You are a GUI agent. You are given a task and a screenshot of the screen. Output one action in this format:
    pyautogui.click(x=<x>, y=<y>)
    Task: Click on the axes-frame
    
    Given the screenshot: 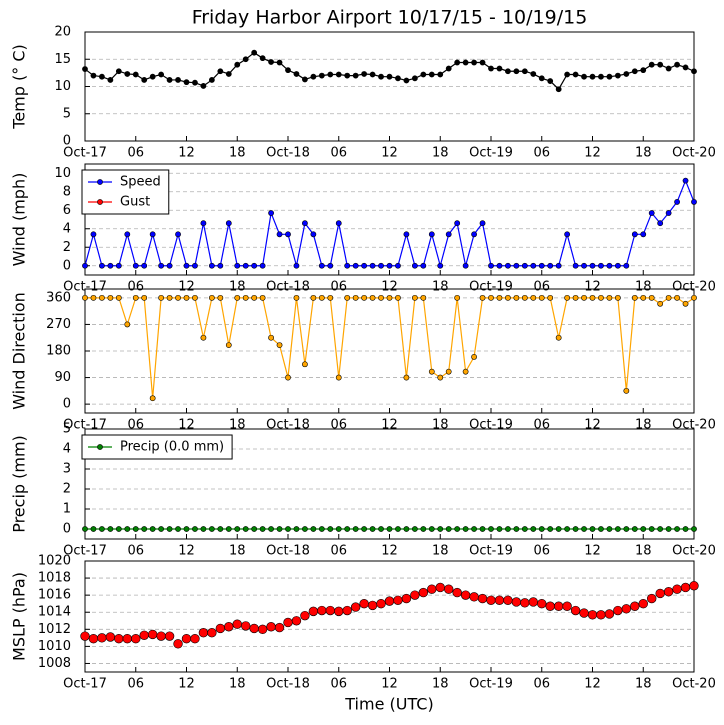 What is the action you would take?
    pyautogui.click(x=389, y=86)
    